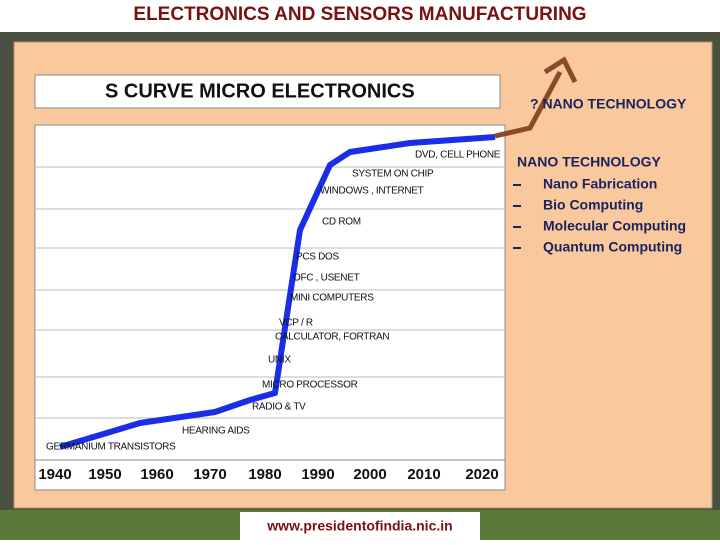  I want to click on milestone-label: GERMANIUM TRANSISTORS, so click(111, 447).